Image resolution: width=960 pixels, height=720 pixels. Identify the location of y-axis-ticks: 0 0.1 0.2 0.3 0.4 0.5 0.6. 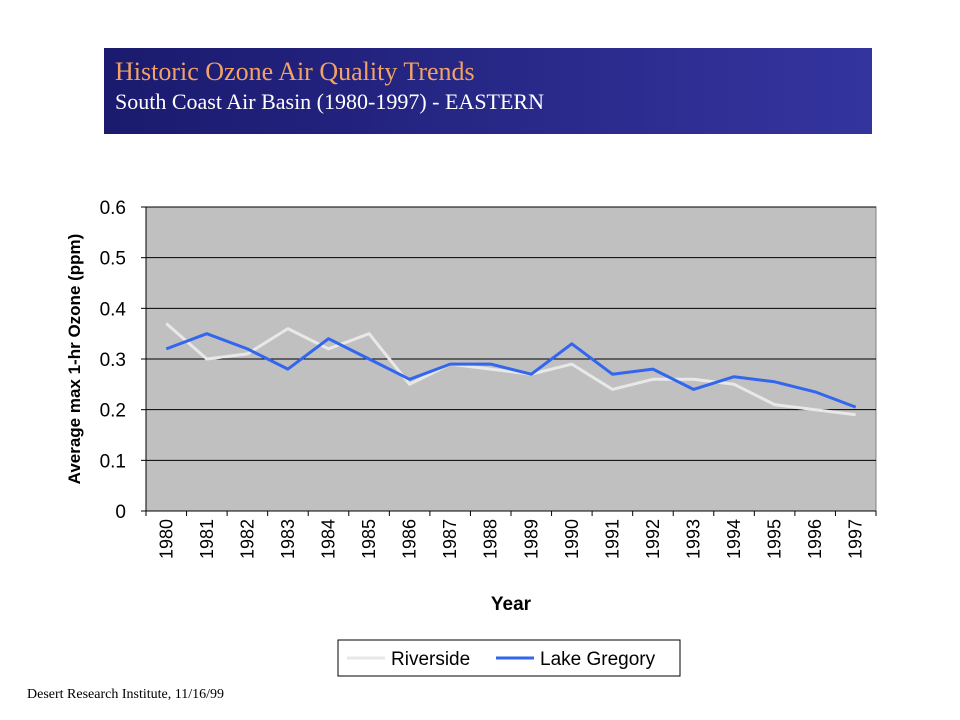
(123, 360).